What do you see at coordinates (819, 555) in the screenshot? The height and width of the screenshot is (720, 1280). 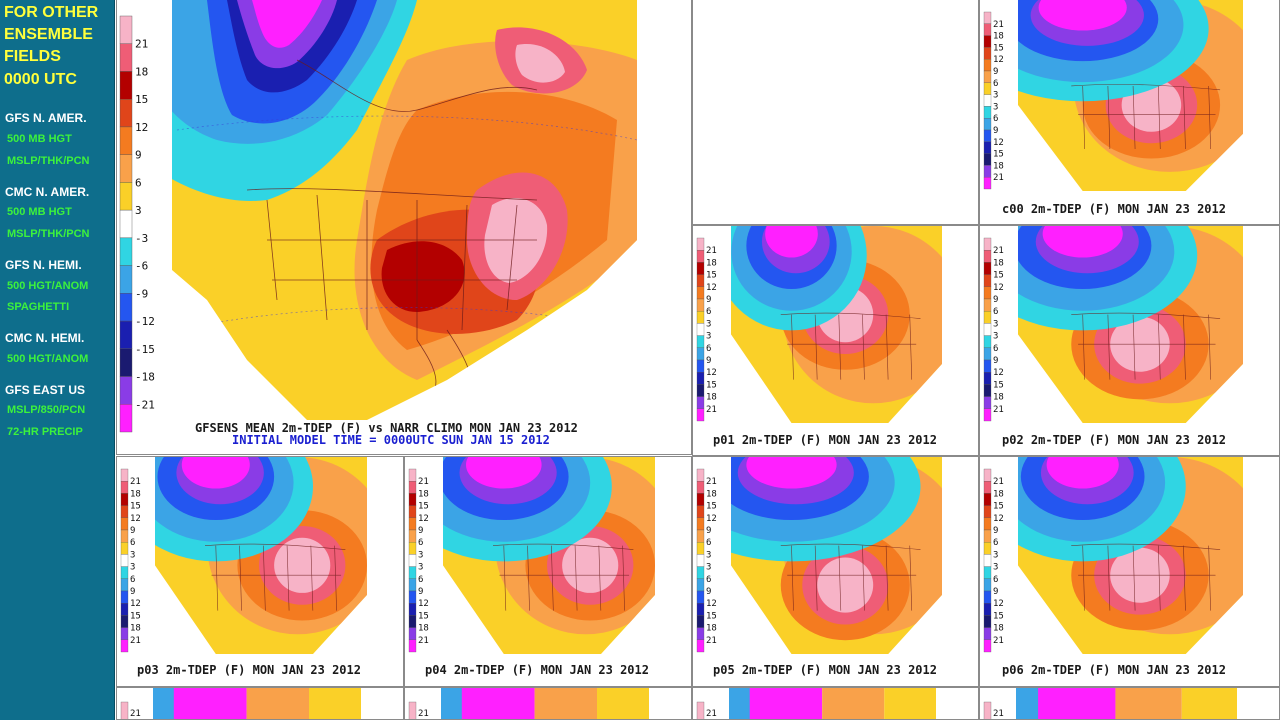 I see `member-map-p05: 21 18 15 12 9 6 3 3 6 9 12 15 18 21` at bounding box center [819, 555].